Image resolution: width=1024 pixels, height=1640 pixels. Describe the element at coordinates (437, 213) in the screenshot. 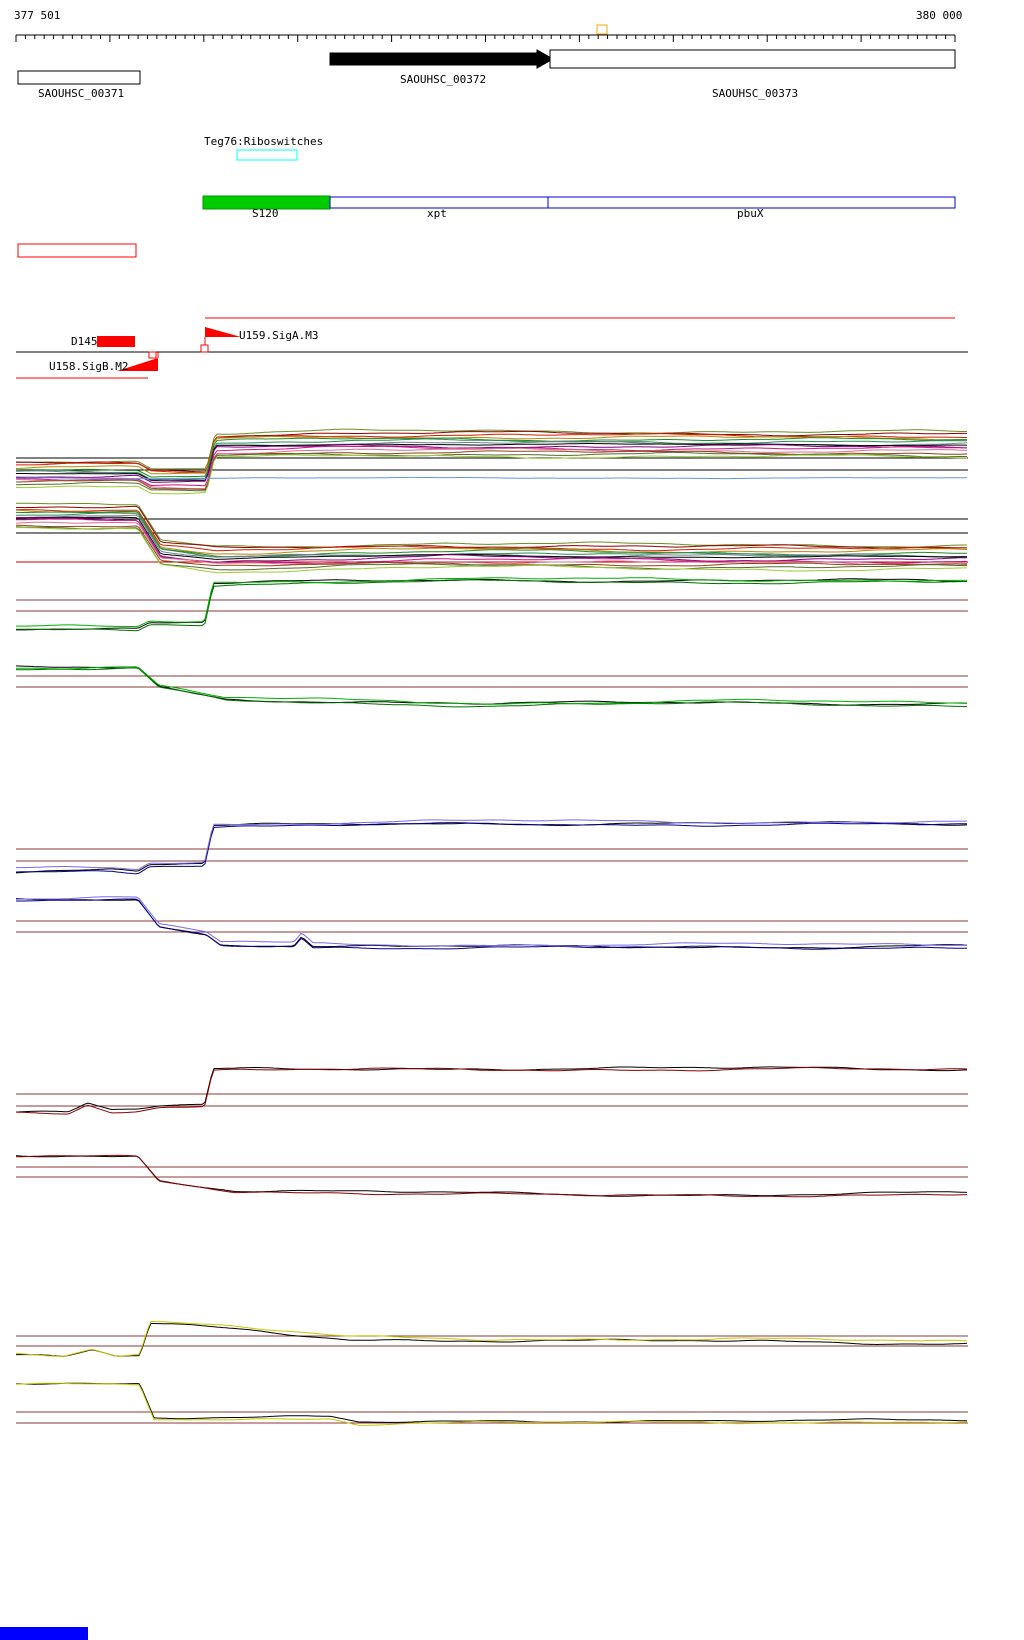

I see `xpt-label: xpt` at that location.